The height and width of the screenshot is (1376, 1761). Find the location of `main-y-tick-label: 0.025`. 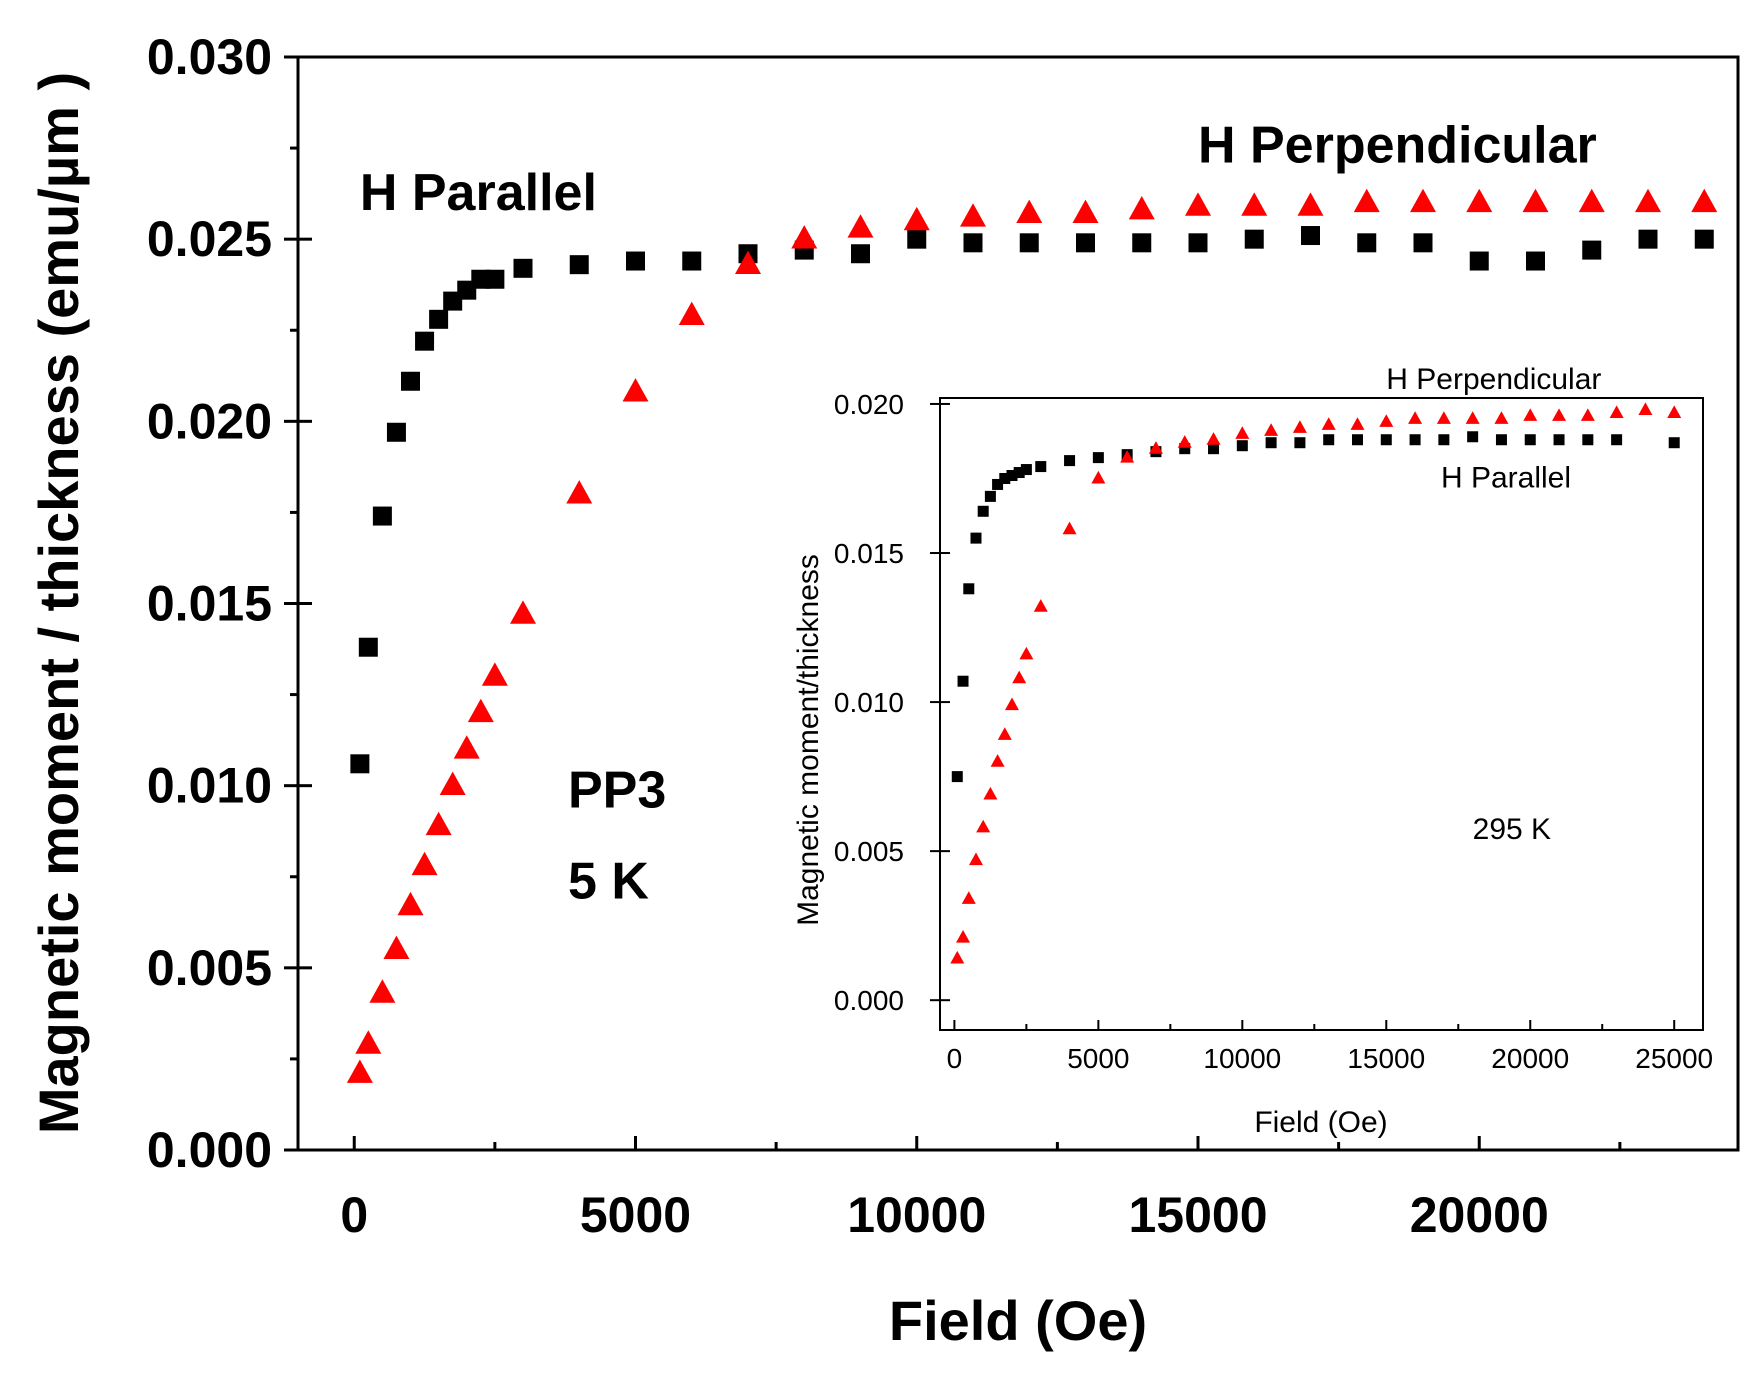

main-y-tick-label: 0.025 is located at coordinates (209, 239).